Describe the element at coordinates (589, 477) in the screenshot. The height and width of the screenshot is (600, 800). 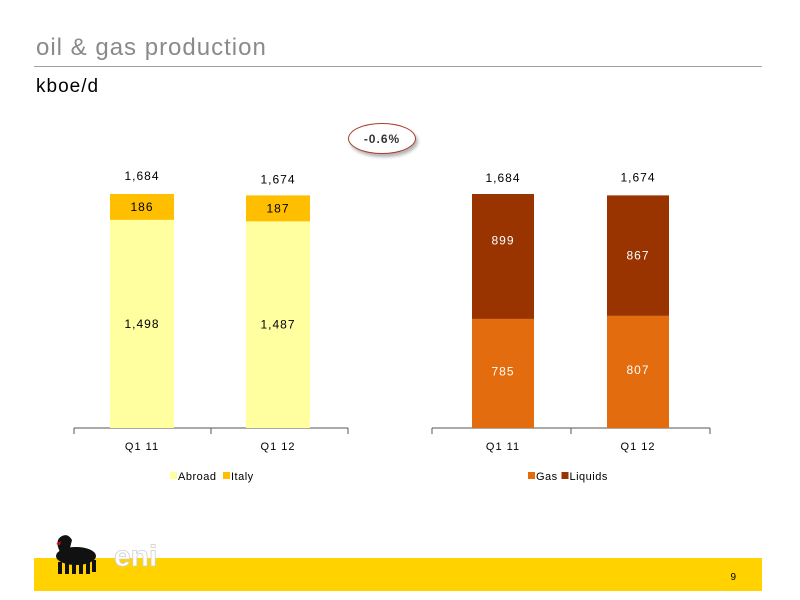
I see `legend-label-liquids: Liquids` at that location.